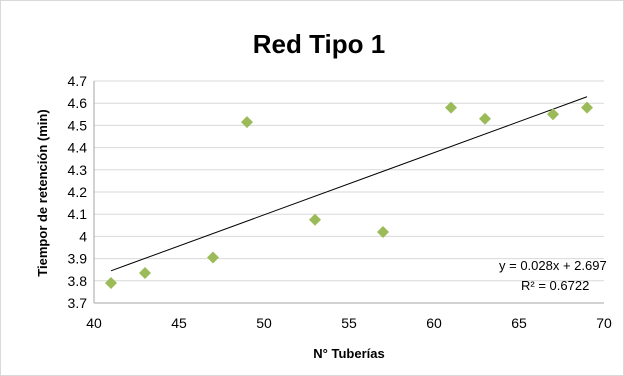  What do you see at coordinates (78, 303) in the screenshot?
I see `y-tick-label: 3.7` at bounding box center [78, 303].